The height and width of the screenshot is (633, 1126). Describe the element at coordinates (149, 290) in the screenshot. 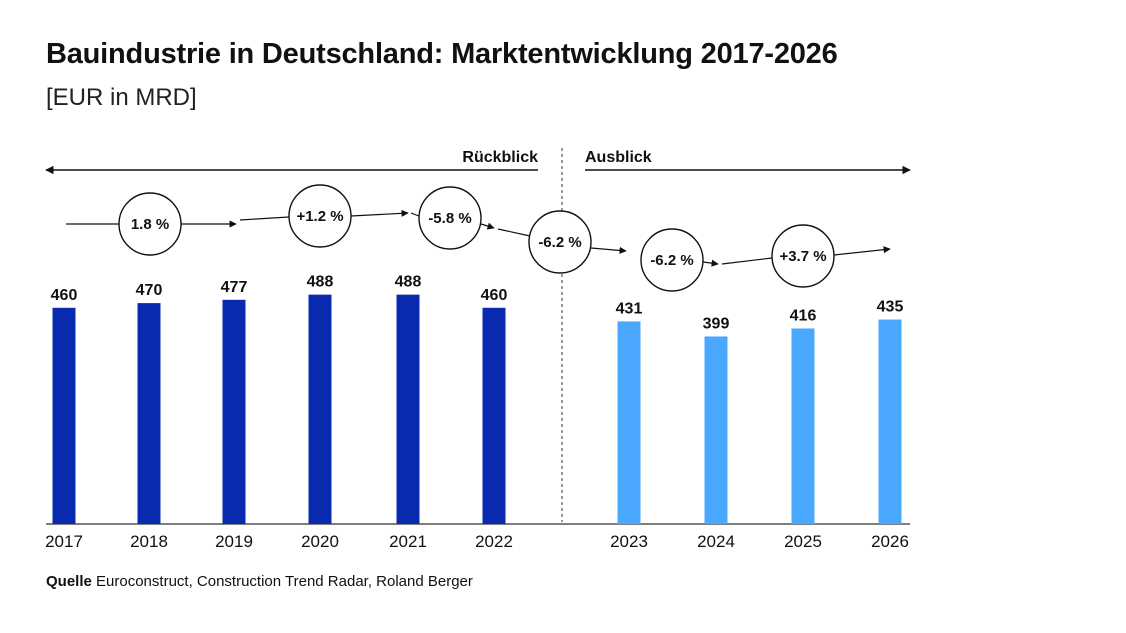

I see `value-label-2018: 470` at that location.